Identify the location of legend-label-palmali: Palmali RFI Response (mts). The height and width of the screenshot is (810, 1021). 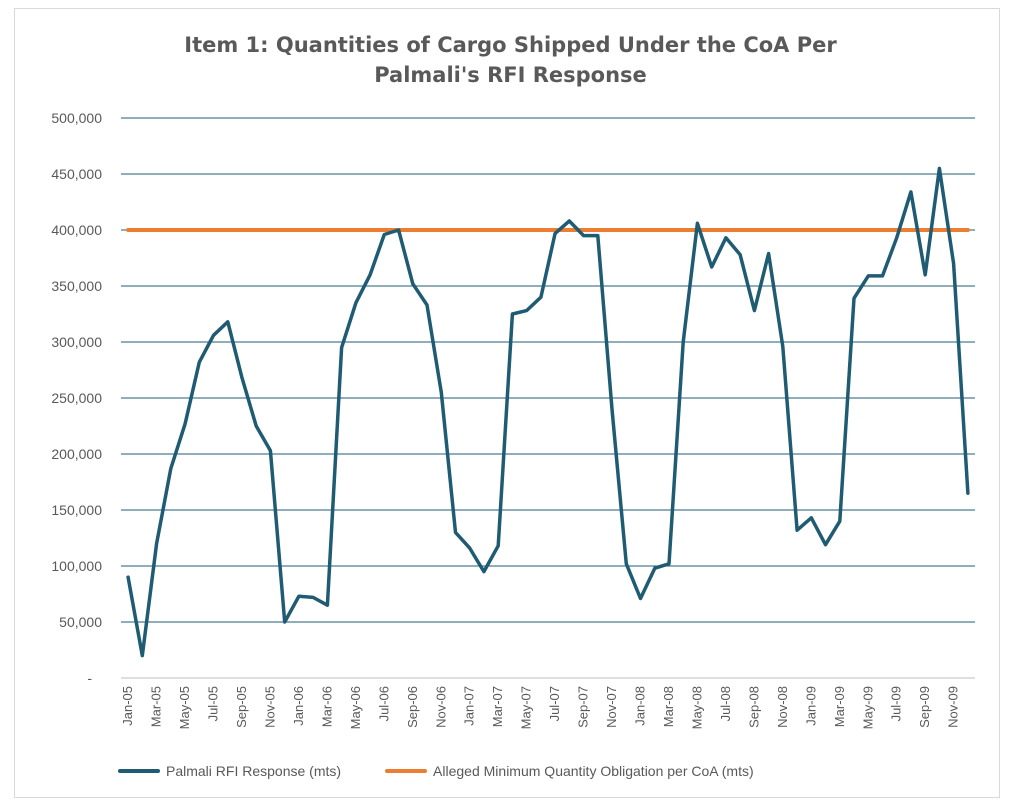
(254, 771).